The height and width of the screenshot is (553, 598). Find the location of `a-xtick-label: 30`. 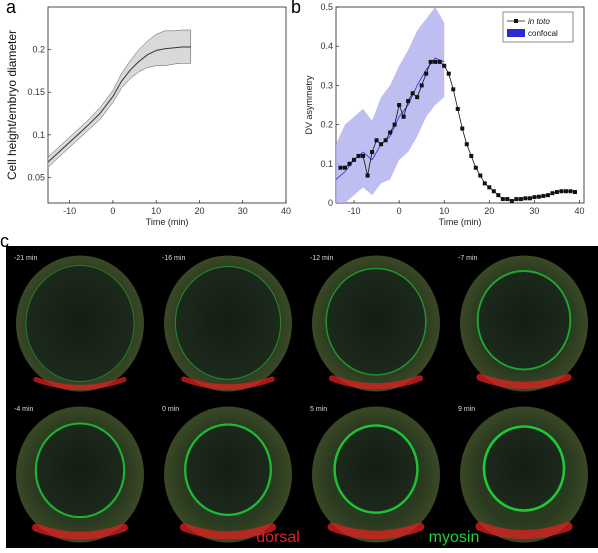

a-xtick-label: 30 is located at coordinates (243, 211).